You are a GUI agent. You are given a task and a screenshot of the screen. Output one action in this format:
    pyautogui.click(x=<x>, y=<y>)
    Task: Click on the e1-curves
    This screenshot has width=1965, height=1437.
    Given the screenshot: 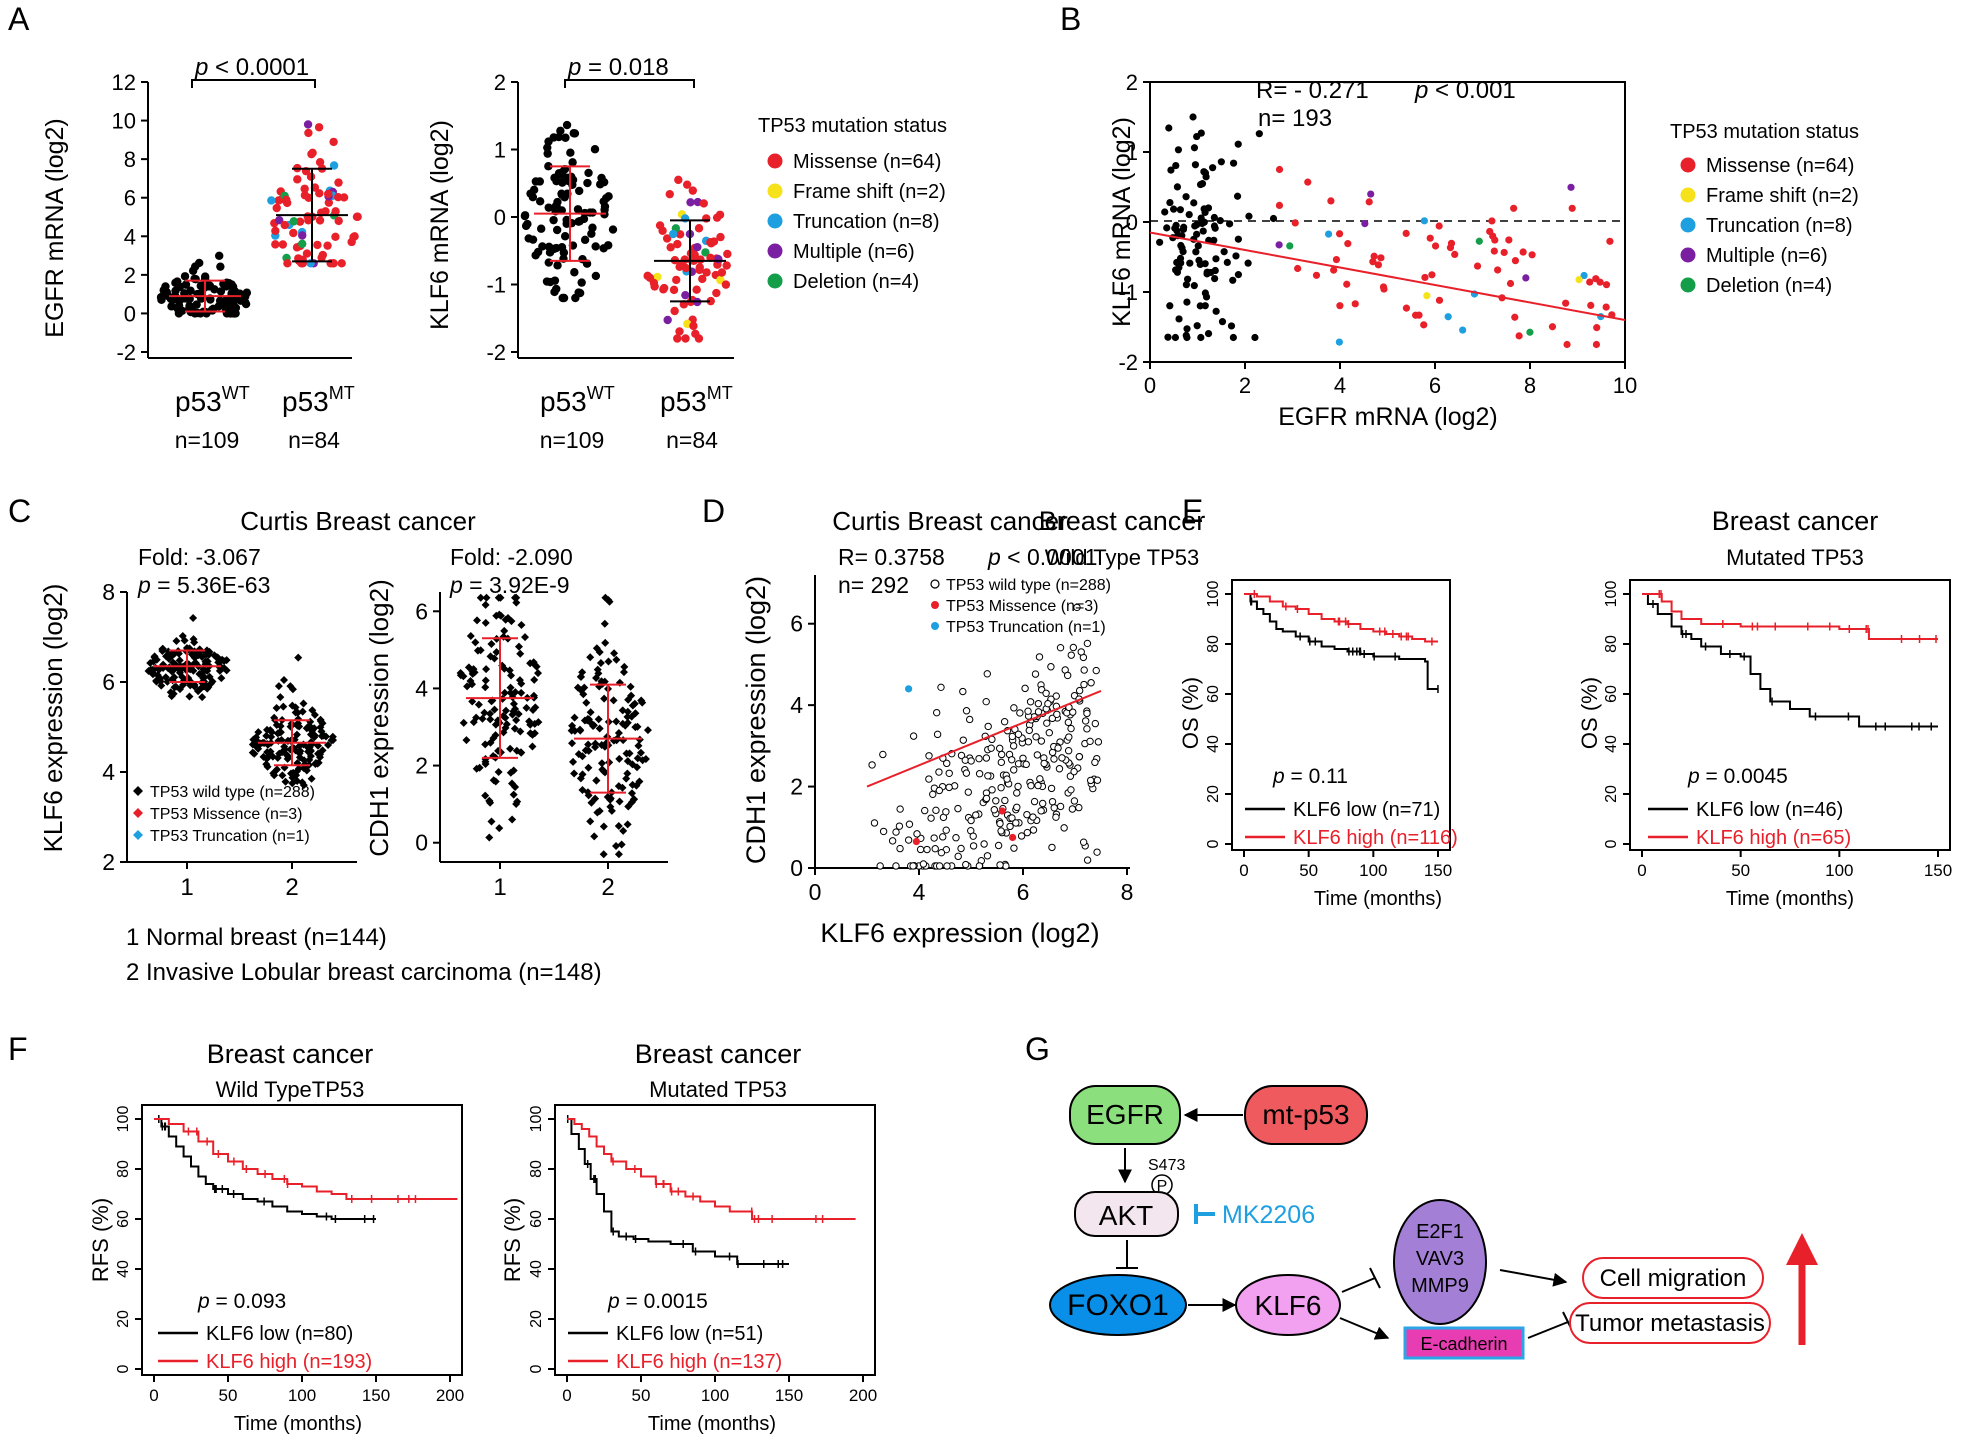 What is the action you would take?
    pyautogui.click(x=1341, y=641)
    